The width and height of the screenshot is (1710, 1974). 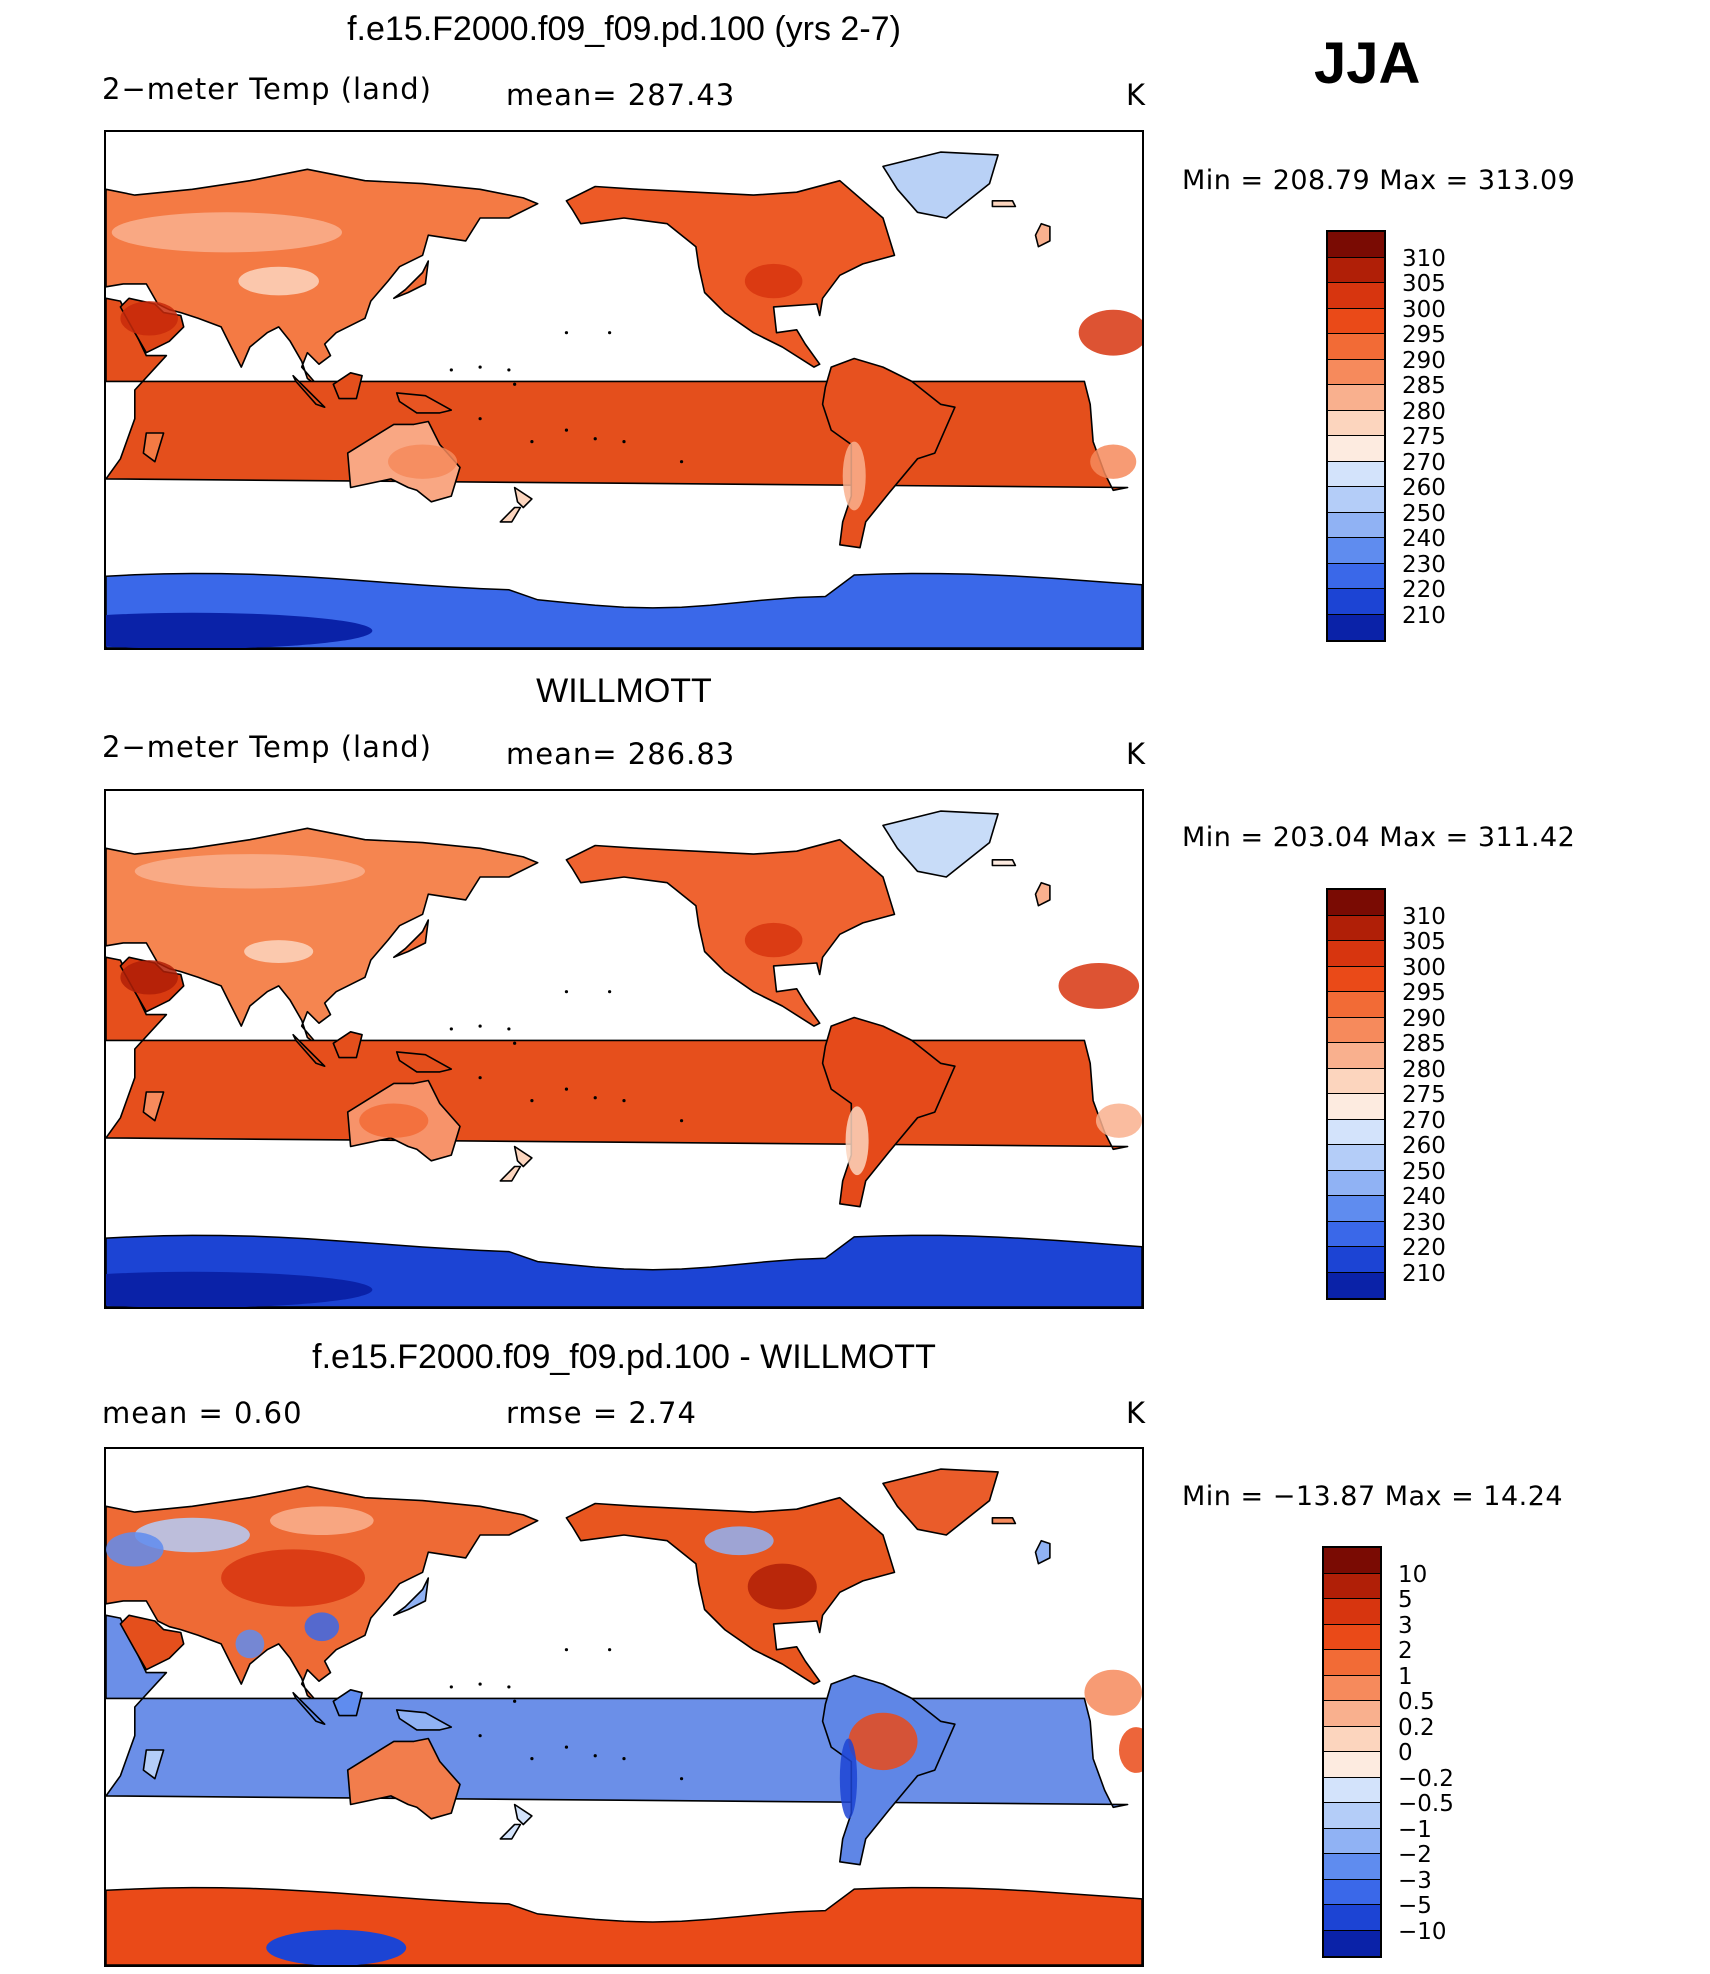 What do you see at coordinates (1424, 1222) in the screenshot?
I see `colorbar-tick-label: 230` at bounding box center [1424, 1222].